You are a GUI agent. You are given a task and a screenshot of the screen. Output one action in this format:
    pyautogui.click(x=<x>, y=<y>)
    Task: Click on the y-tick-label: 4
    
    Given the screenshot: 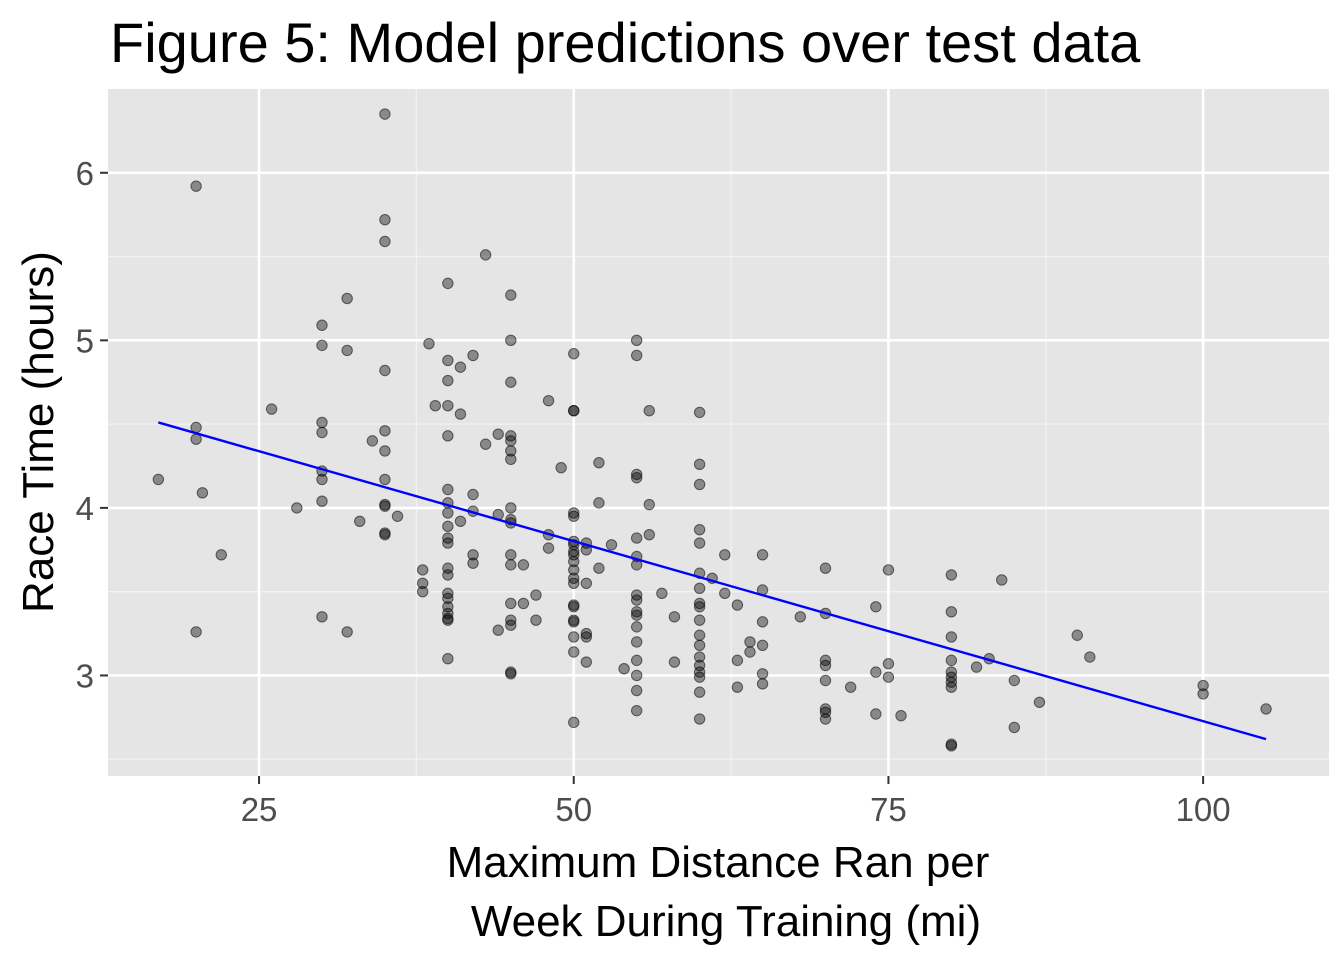 What is the action you would take?
    pyautogui.click(x=85, y=508)
    